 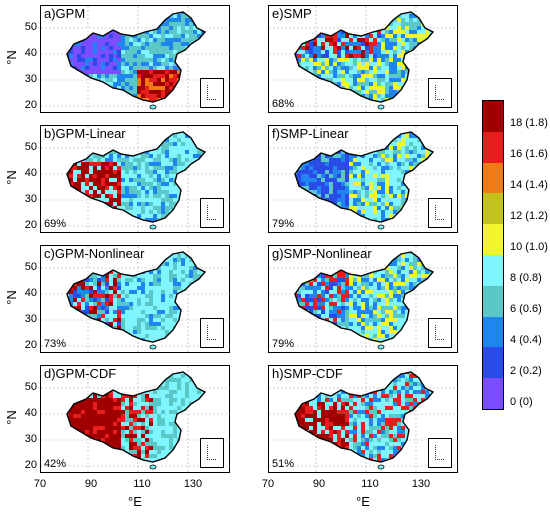 I want to click on map-panel-h: h)SMP-CDF 51%, so click(x=363, y=419).